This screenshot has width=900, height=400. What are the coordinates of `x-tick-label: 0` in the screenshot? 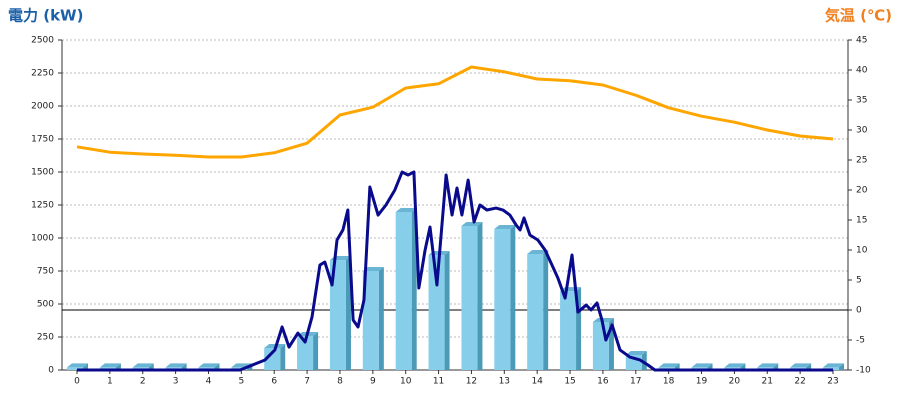 It's located at (77, 382).